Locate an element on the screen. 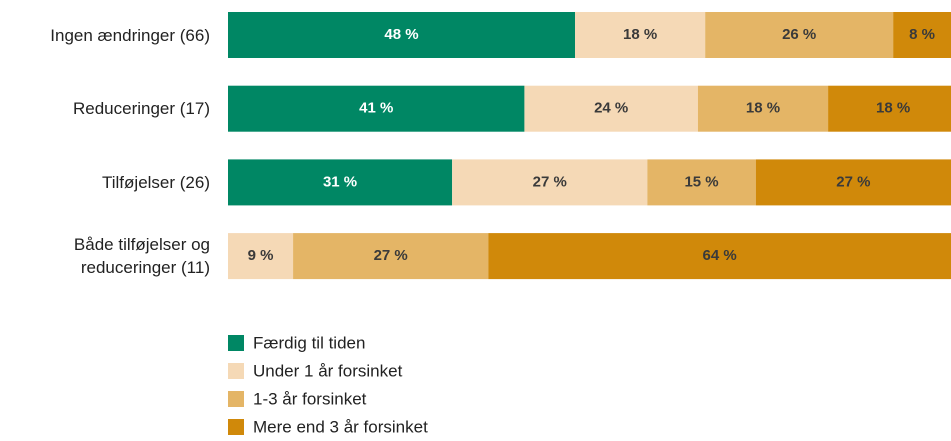 The width and height of the screenshot is (951, 441). value-label: 8 % is located at coordinates (922, 34).